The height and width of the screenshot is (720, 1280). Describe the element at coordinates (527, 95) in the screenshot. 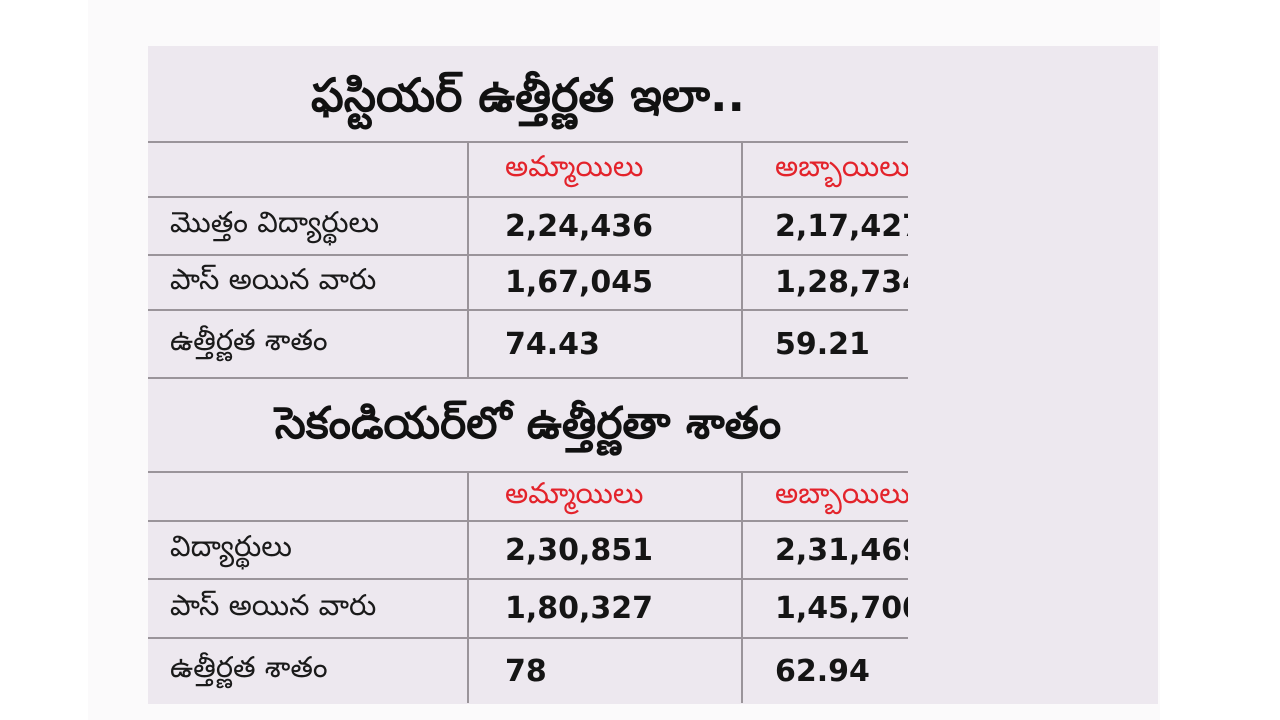

I see `first-year-title: ఫస్టియర్‌ ఉత్తీర్ణత ఇలా..` at that location.